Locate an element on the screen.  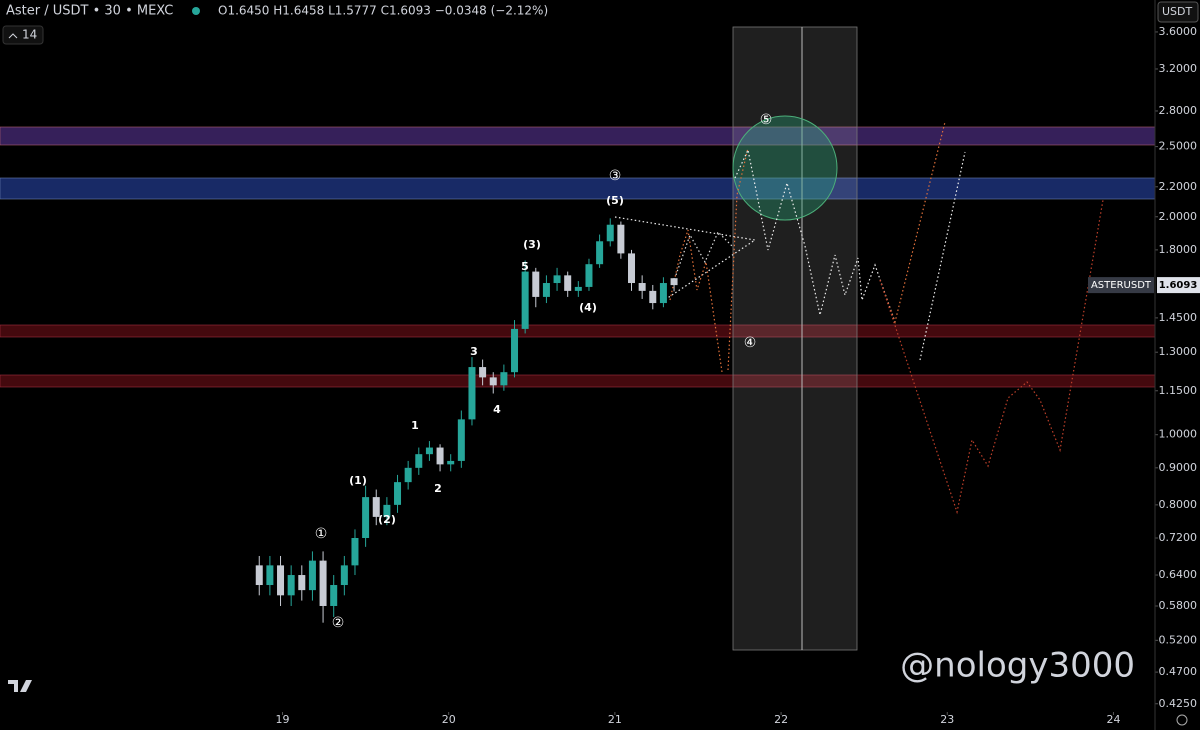
y-tick-label: 0.7200 is located at coordinates (1178, 537).